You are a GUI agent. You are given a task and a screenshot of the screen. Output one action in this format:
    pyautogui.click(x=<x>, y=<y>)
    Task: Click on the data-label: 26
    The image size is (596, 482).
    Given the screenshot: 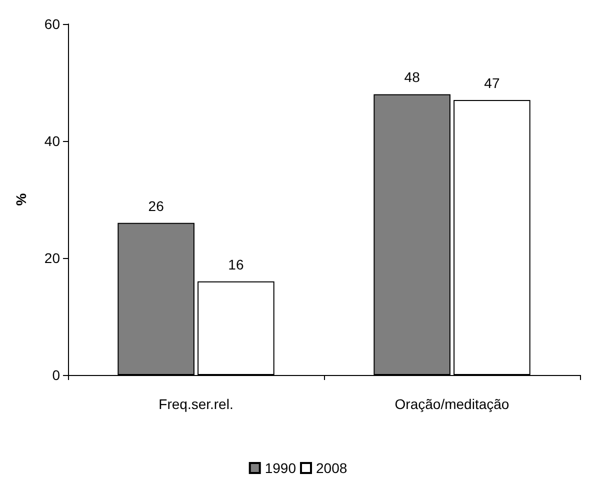 What is the action you would take?
    pyautogui.click(x=156, y=206)
    